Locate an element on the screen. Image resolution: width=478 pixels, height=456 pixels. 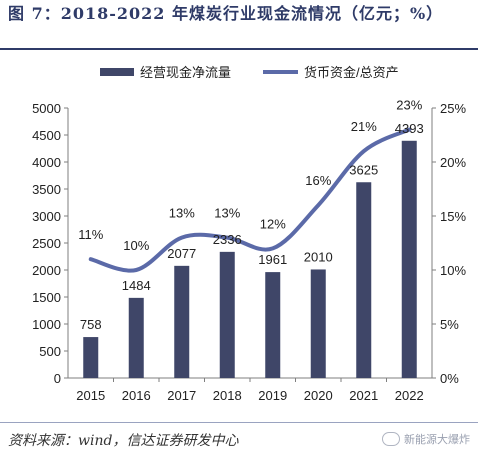
y-right-tick-label: 25% is located at coordinates (453, 108).